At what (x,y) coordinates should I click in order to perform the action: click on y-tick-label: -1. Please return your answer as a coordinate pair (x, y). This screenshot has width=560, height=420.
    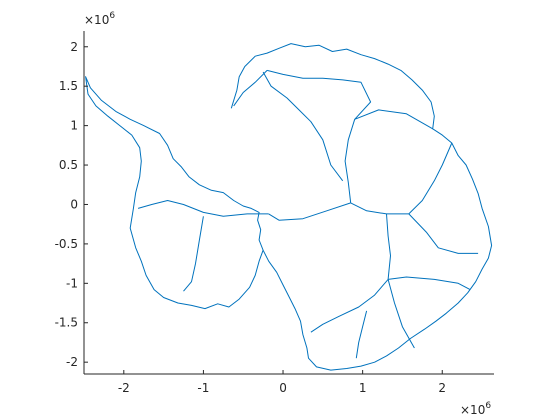
    Looking at the image, I should click on (72, 283).